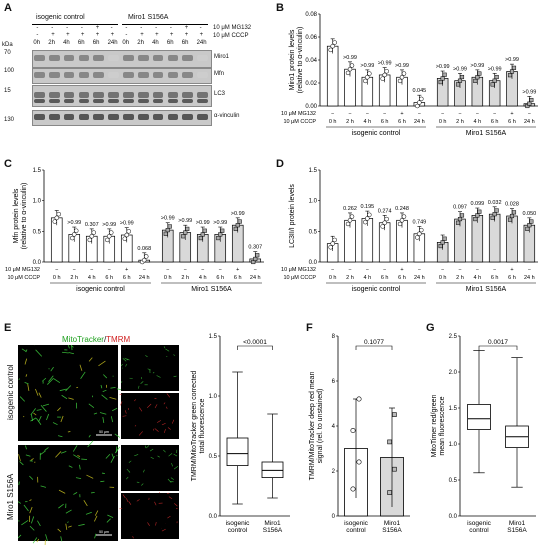 This screenshot has height=550, width=546. Describe the element at coordinates (140, 43) in the screenshot. I see `blot-time-label: 2h` at that location.